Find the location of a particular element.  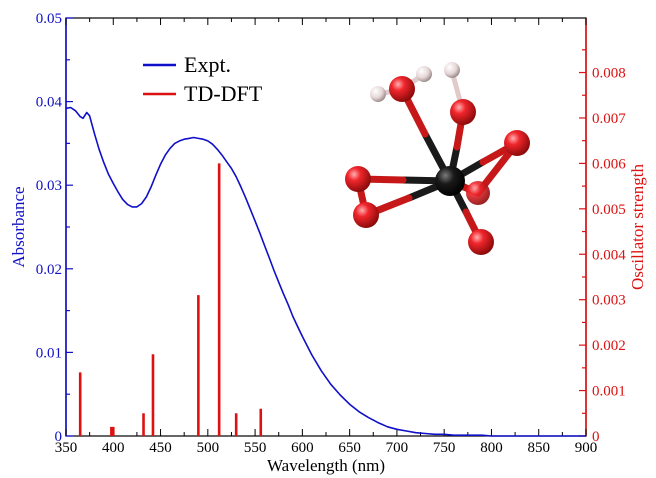

y-left-tick-label: 0.03 is located at coordinates (49, 186).